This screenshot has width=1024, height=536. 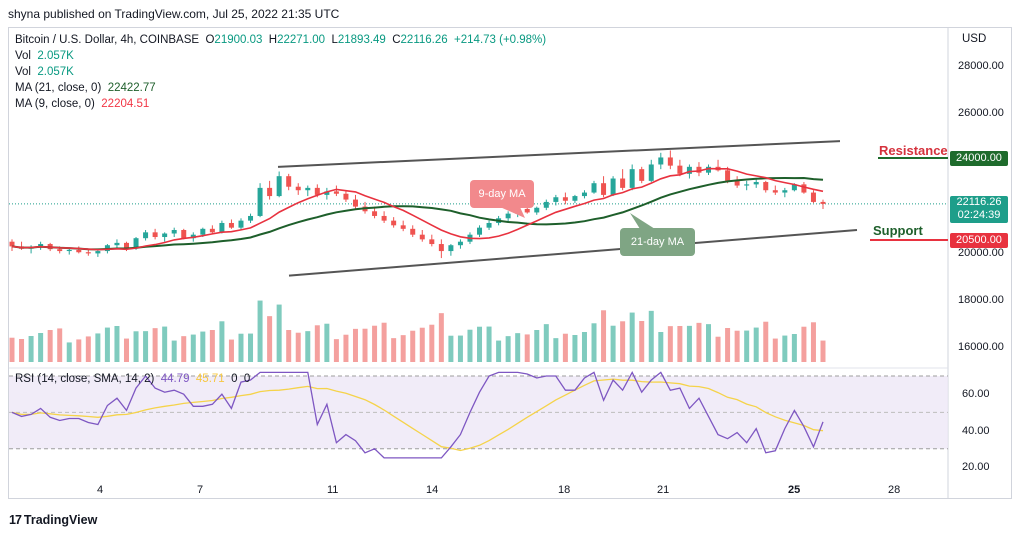 What do you see at coordinates (981, 253) in the screenshot?
I see `price-tick: 20000.00` at bounding box center [981, 253].